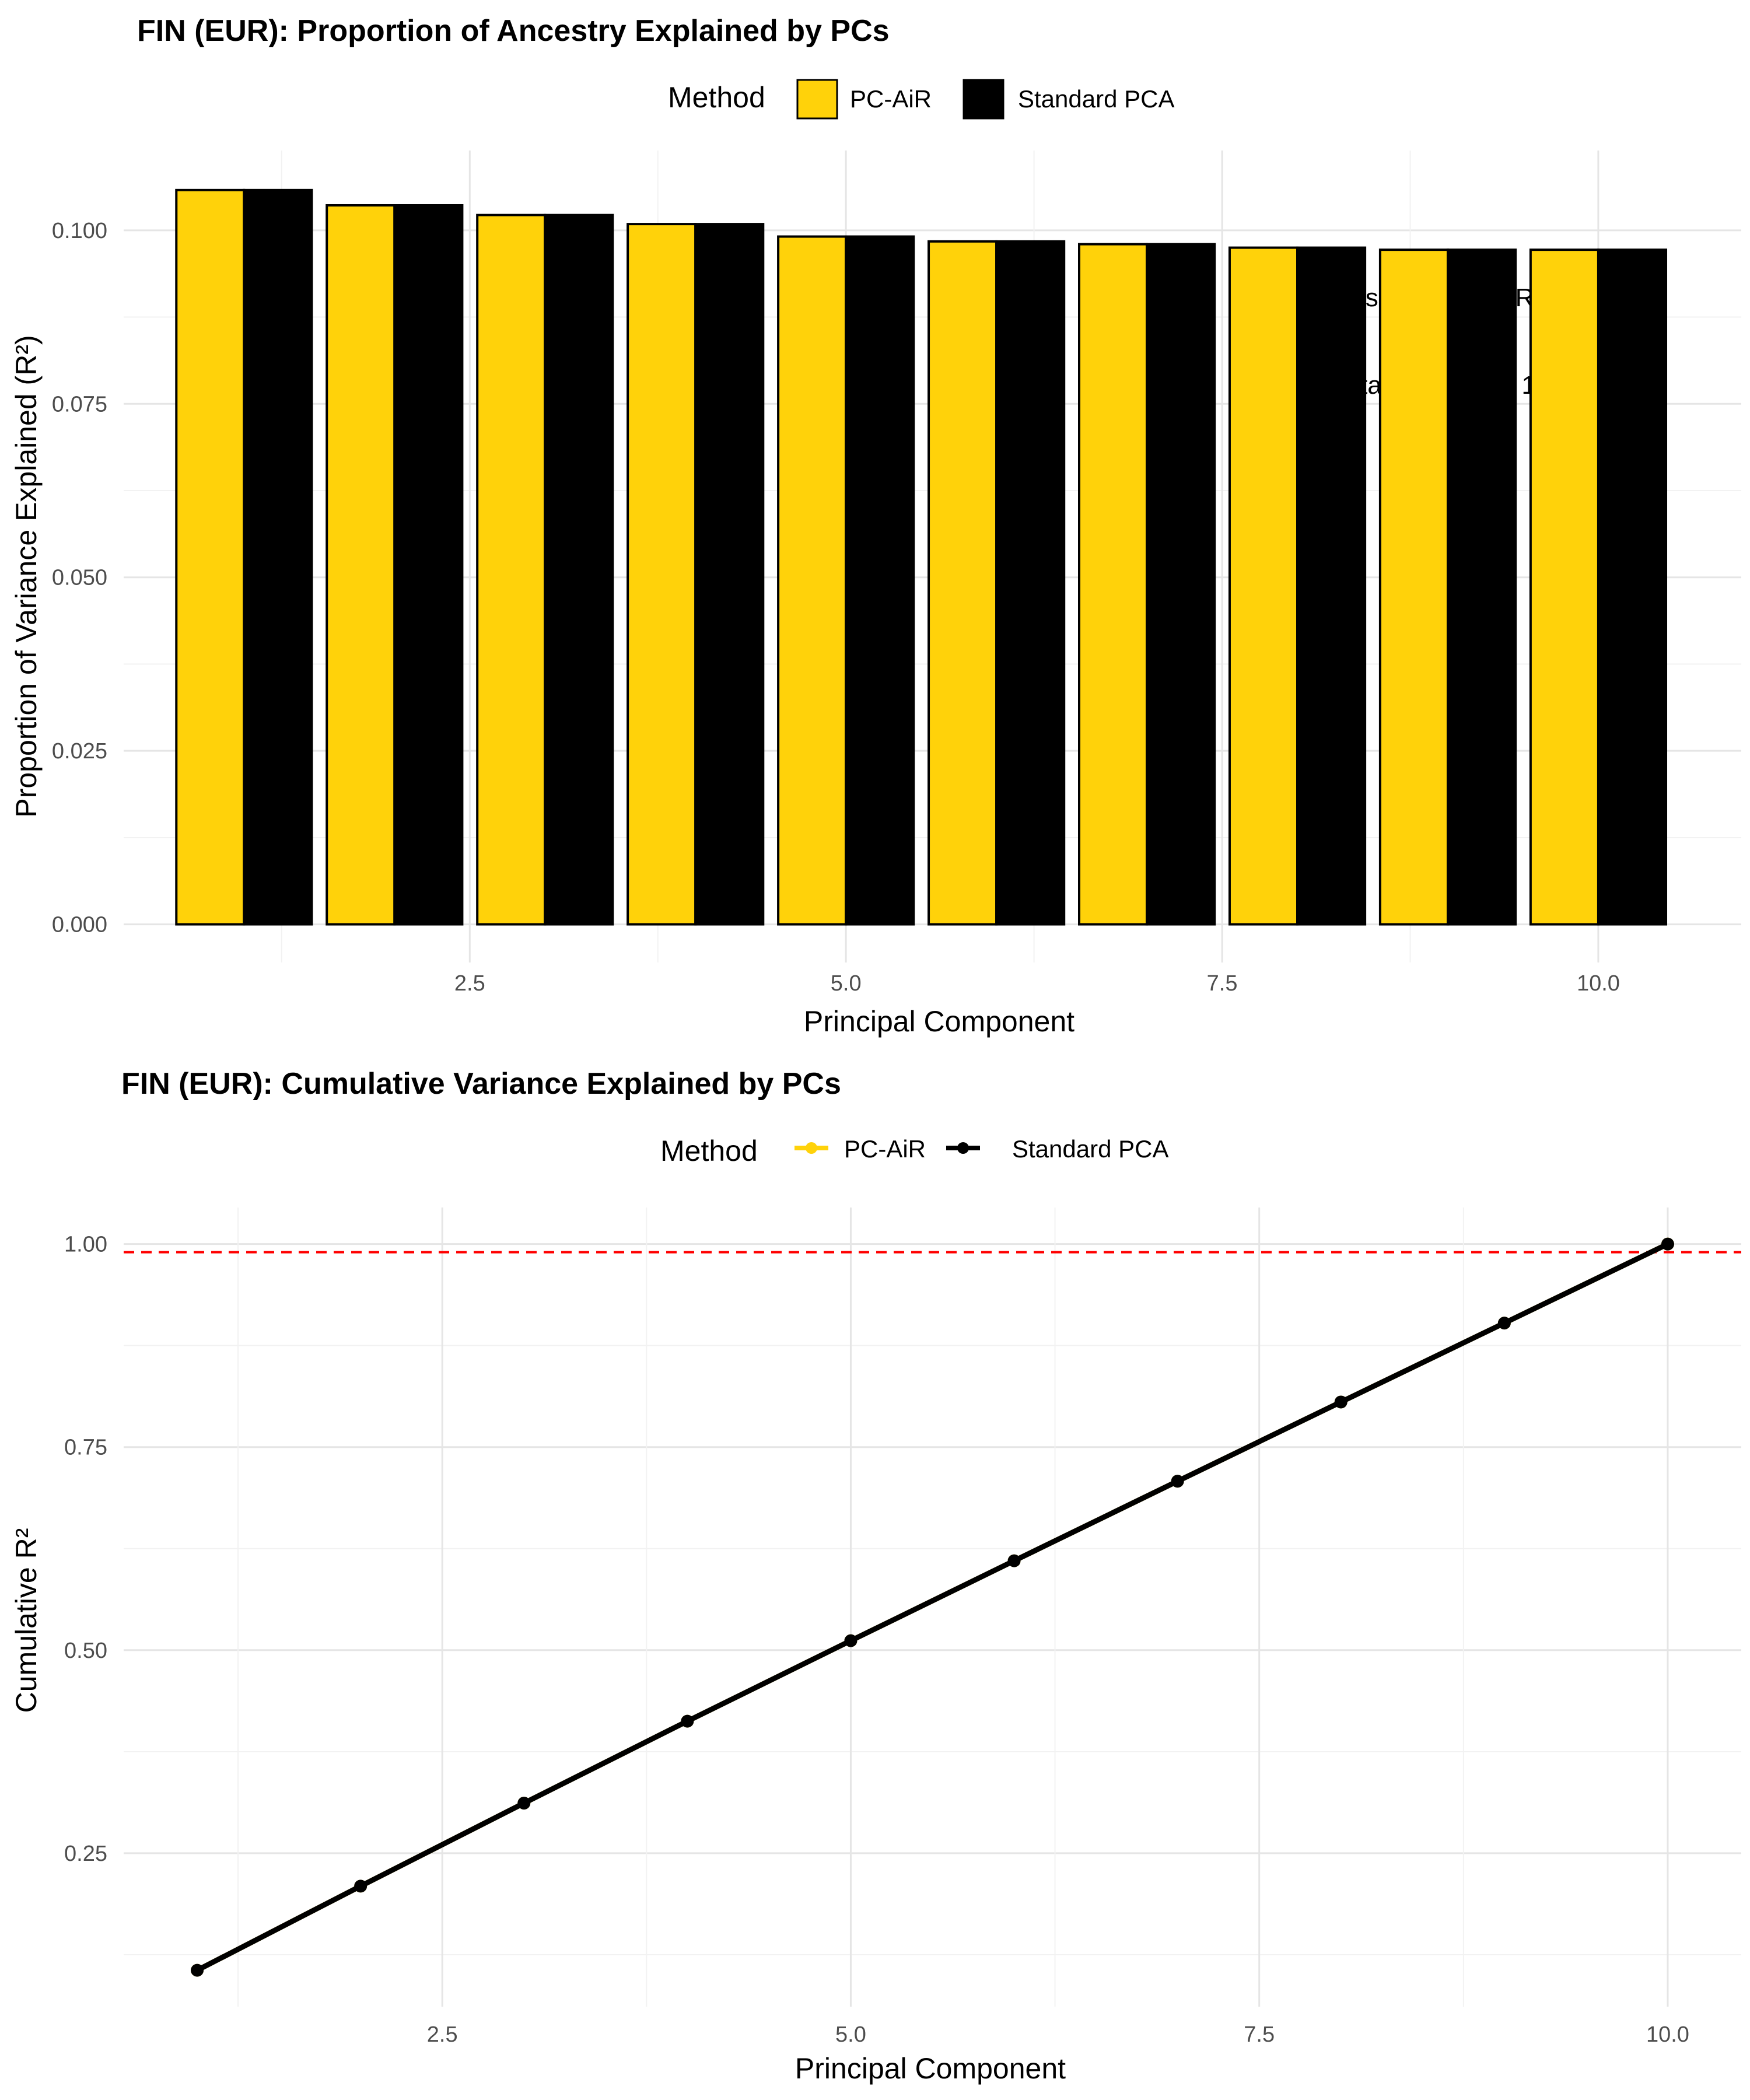  I want to click on line-chart-y-axis-title: Cumulative R², so click(26, 1620).